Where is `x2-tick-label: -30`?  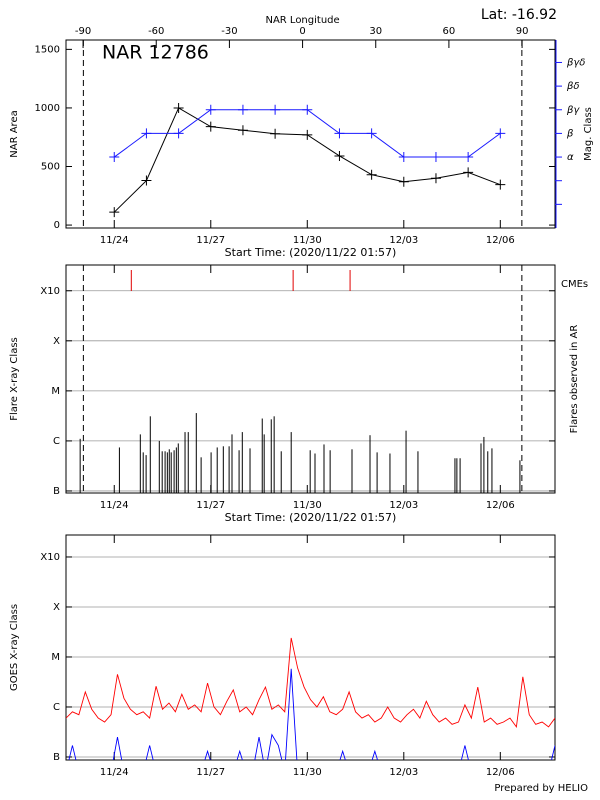 x2-tick-label: -30 is located at coordinates (229, 31).